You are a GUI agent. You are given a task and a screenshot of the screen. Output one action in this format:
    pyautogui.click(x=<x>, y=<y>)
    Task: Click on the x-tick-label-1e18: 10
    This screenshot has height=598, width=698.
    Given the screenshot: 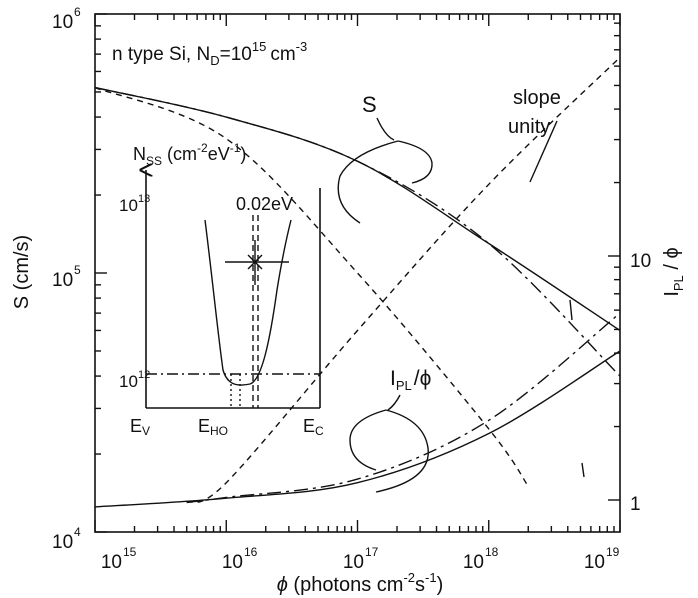 What is the action you would take?
    pyautogui.click(x=473, y=562)
    